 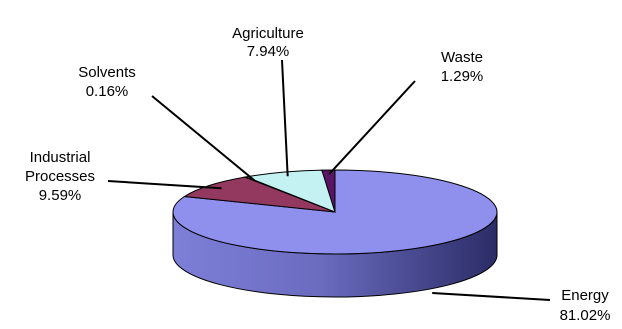 What do you see at coordinates (462, 57) in the screenshot?
I see `label-waste-name: Waste` at bounding box center [462, 57].